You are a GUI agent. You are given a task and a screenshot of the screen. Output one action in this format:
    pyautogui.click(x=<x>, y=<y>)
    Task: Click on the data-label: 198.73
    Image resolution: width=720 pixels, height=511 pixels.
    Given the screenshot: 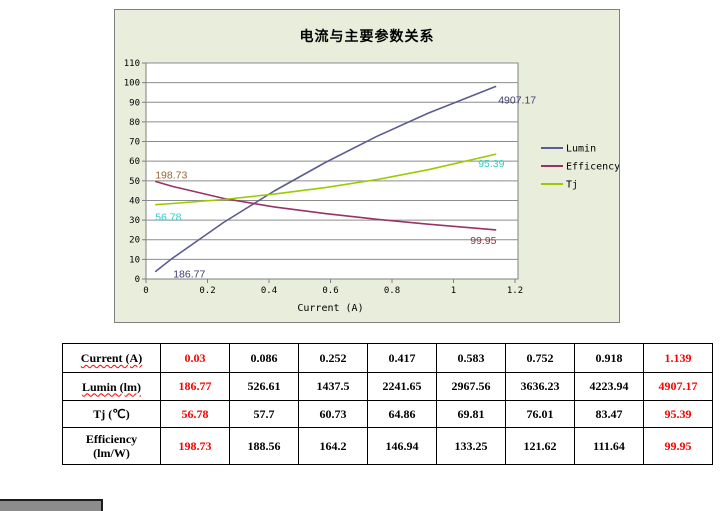 What is the action you would take?
    pyautogui.click(x=171, y=175)
    